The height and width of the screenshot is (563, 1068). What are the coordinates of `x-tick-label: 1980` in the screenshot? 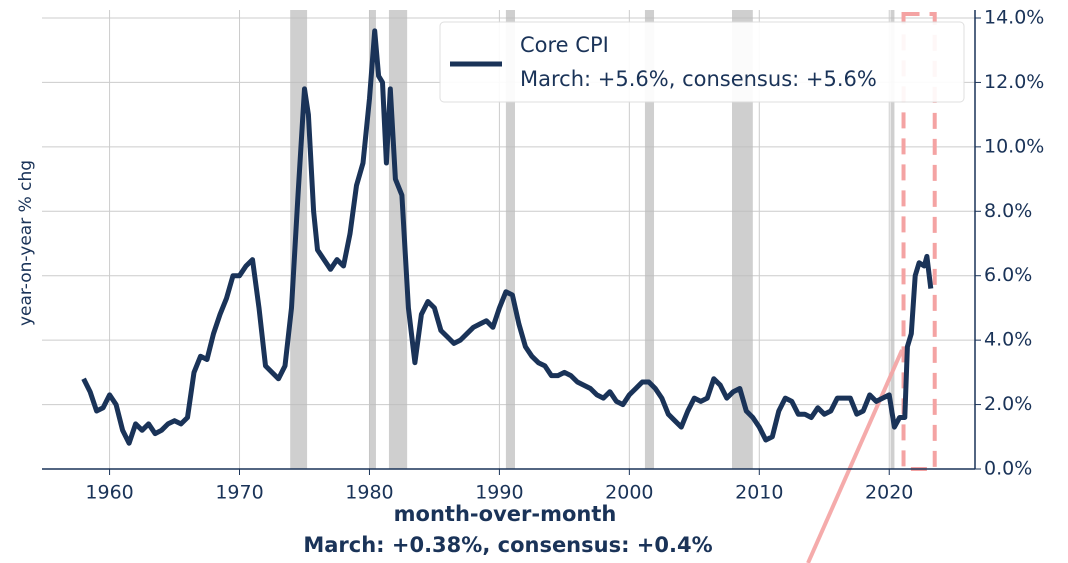 It's located at (369, 493).